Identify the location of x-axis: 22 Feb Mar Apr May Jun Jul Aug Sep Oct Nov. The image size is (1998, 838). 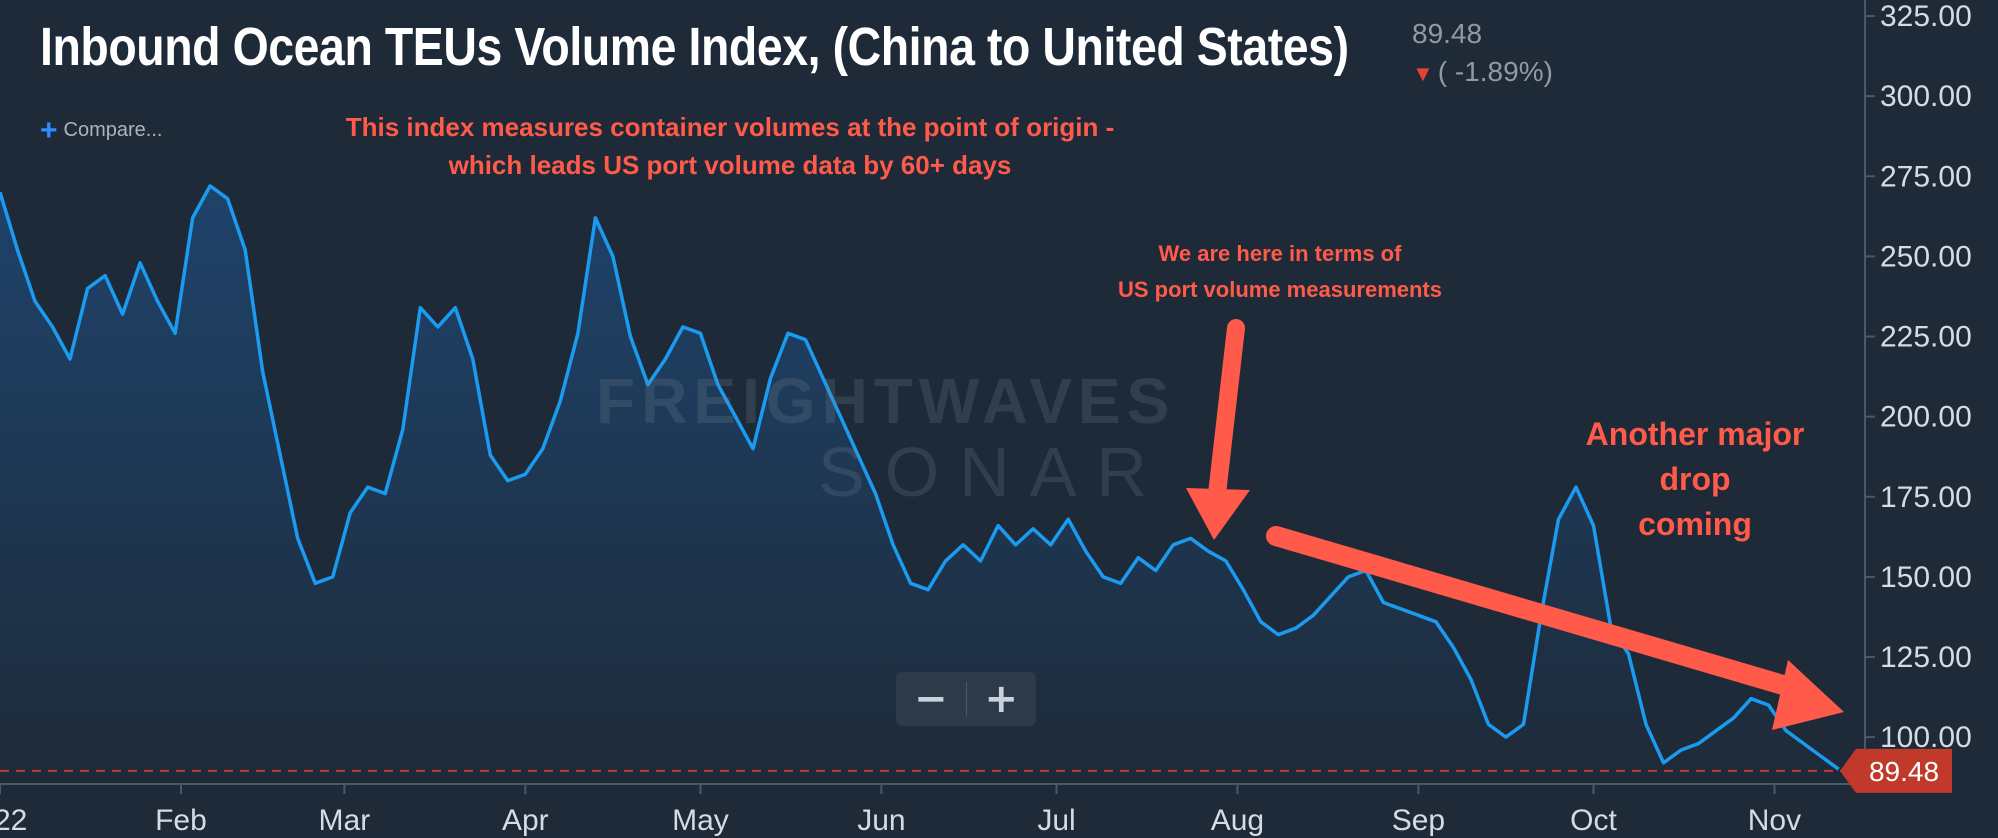
(932, 810).